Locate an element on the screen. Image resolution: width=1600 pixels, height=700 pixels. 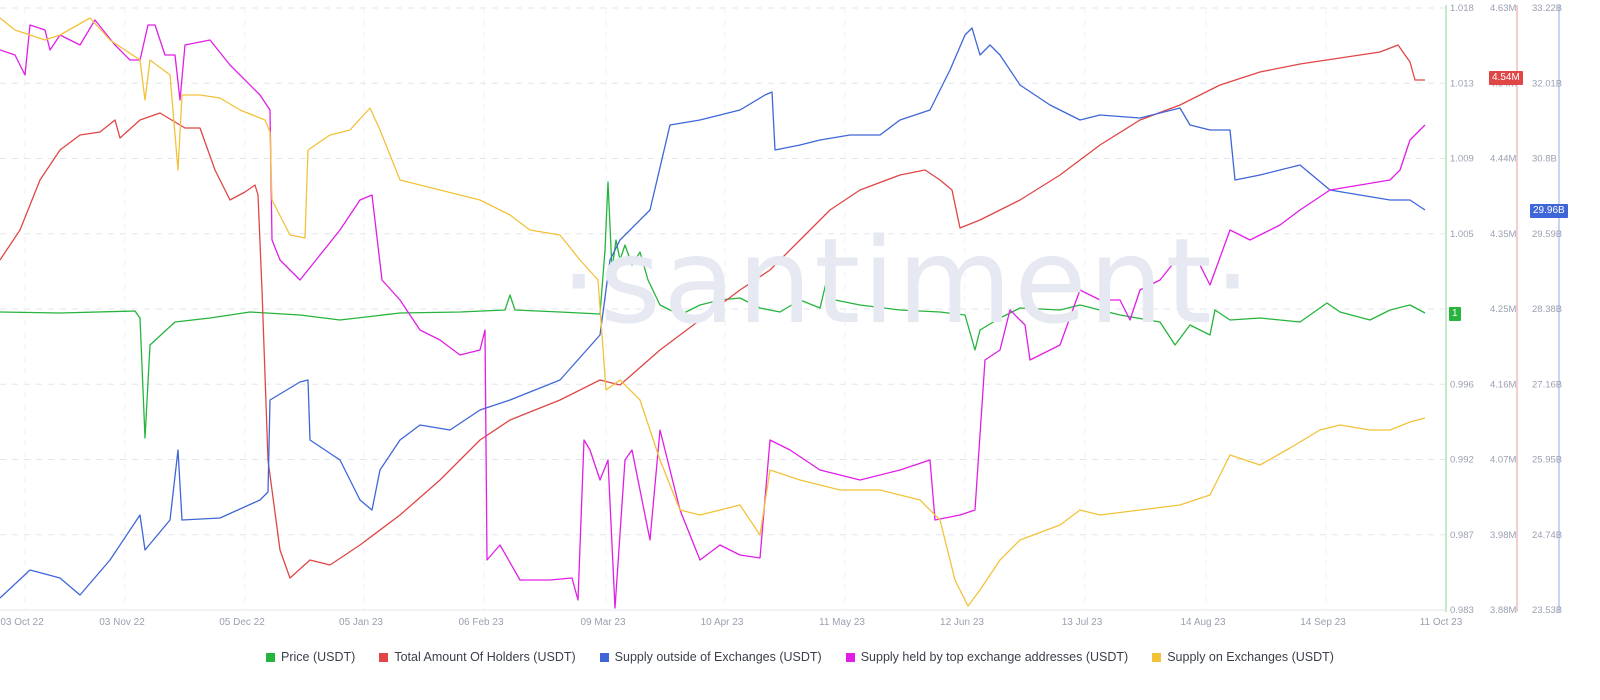
y-tick-label-price: 0.996 is located at coordinates (1462, 384).